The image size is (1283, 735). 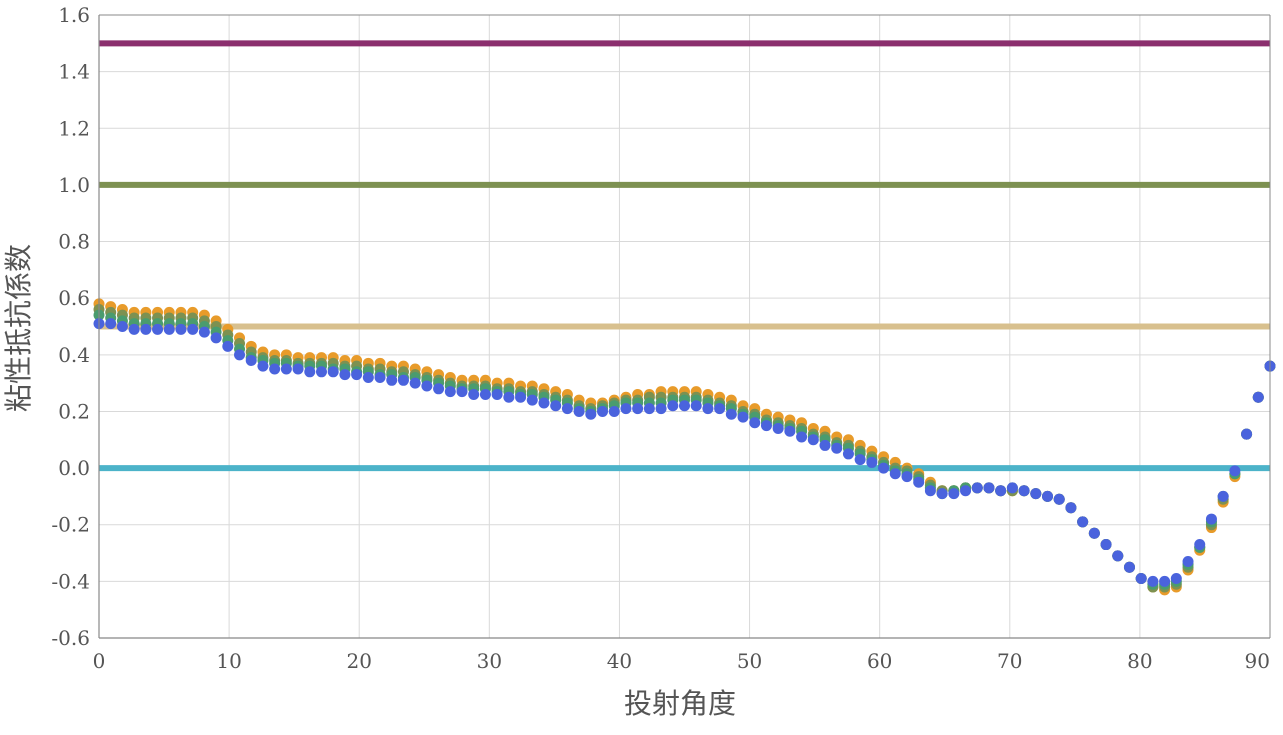 What do you see at coordinates (74, 242) in the screenshot?
I see `y-tick-label: 0.8` at bounding box center [74, 242].